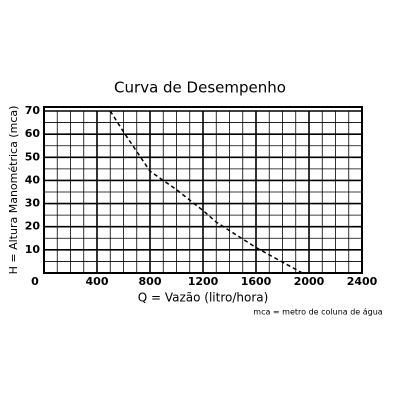 The height and width of the screenshot is (400, 400). Describe the element at coordinates (203, 298) in the screenshot. I see `x-axis-label: Q = Vazão (litro/hora)` at that location.